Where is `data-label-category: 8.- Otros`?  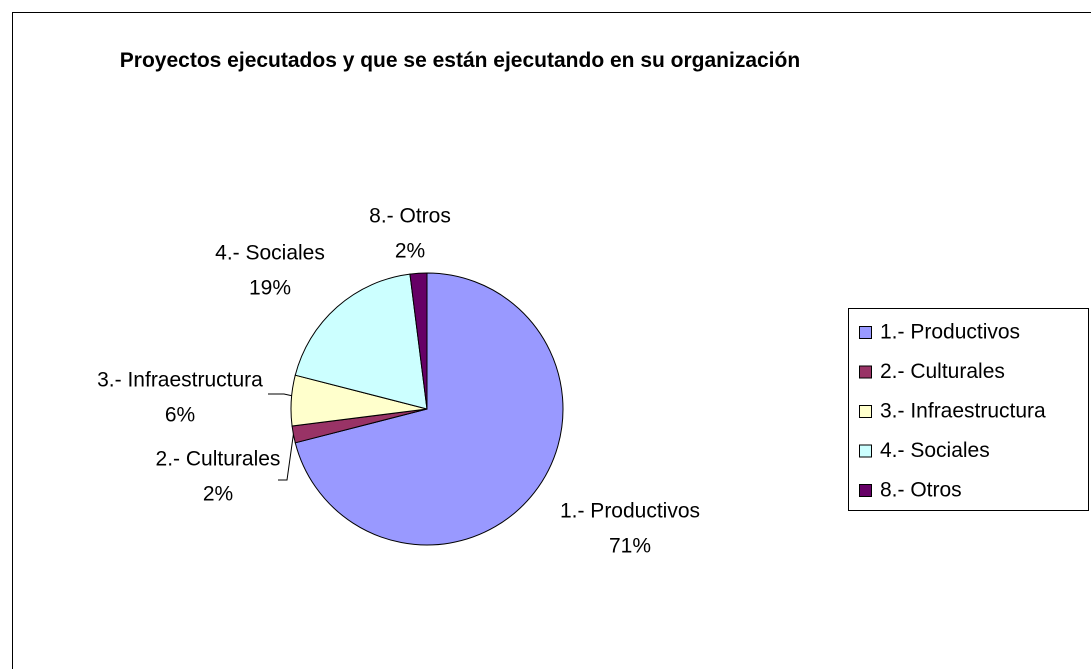 data-label-category: 8.- Otros is located at coordinates (410, 216).